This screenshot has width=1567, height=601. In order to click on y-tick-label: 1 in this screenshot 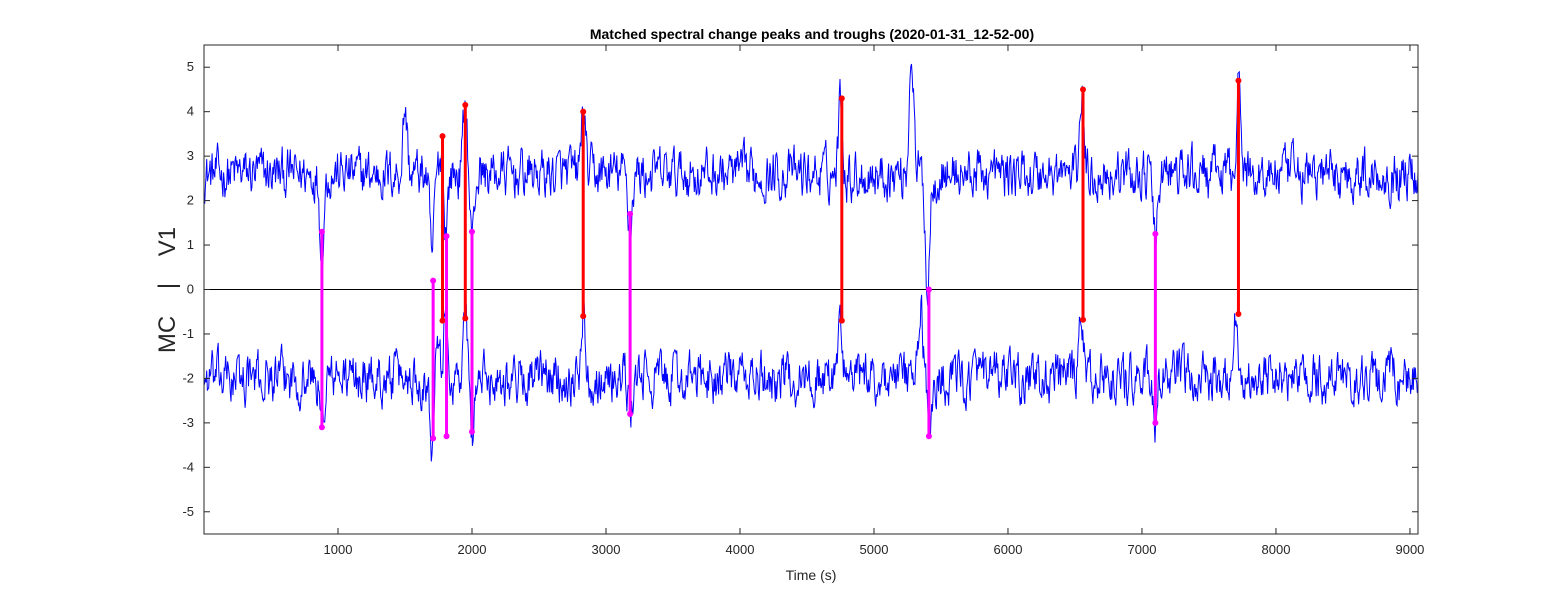, I will do `click(190, 244)`.